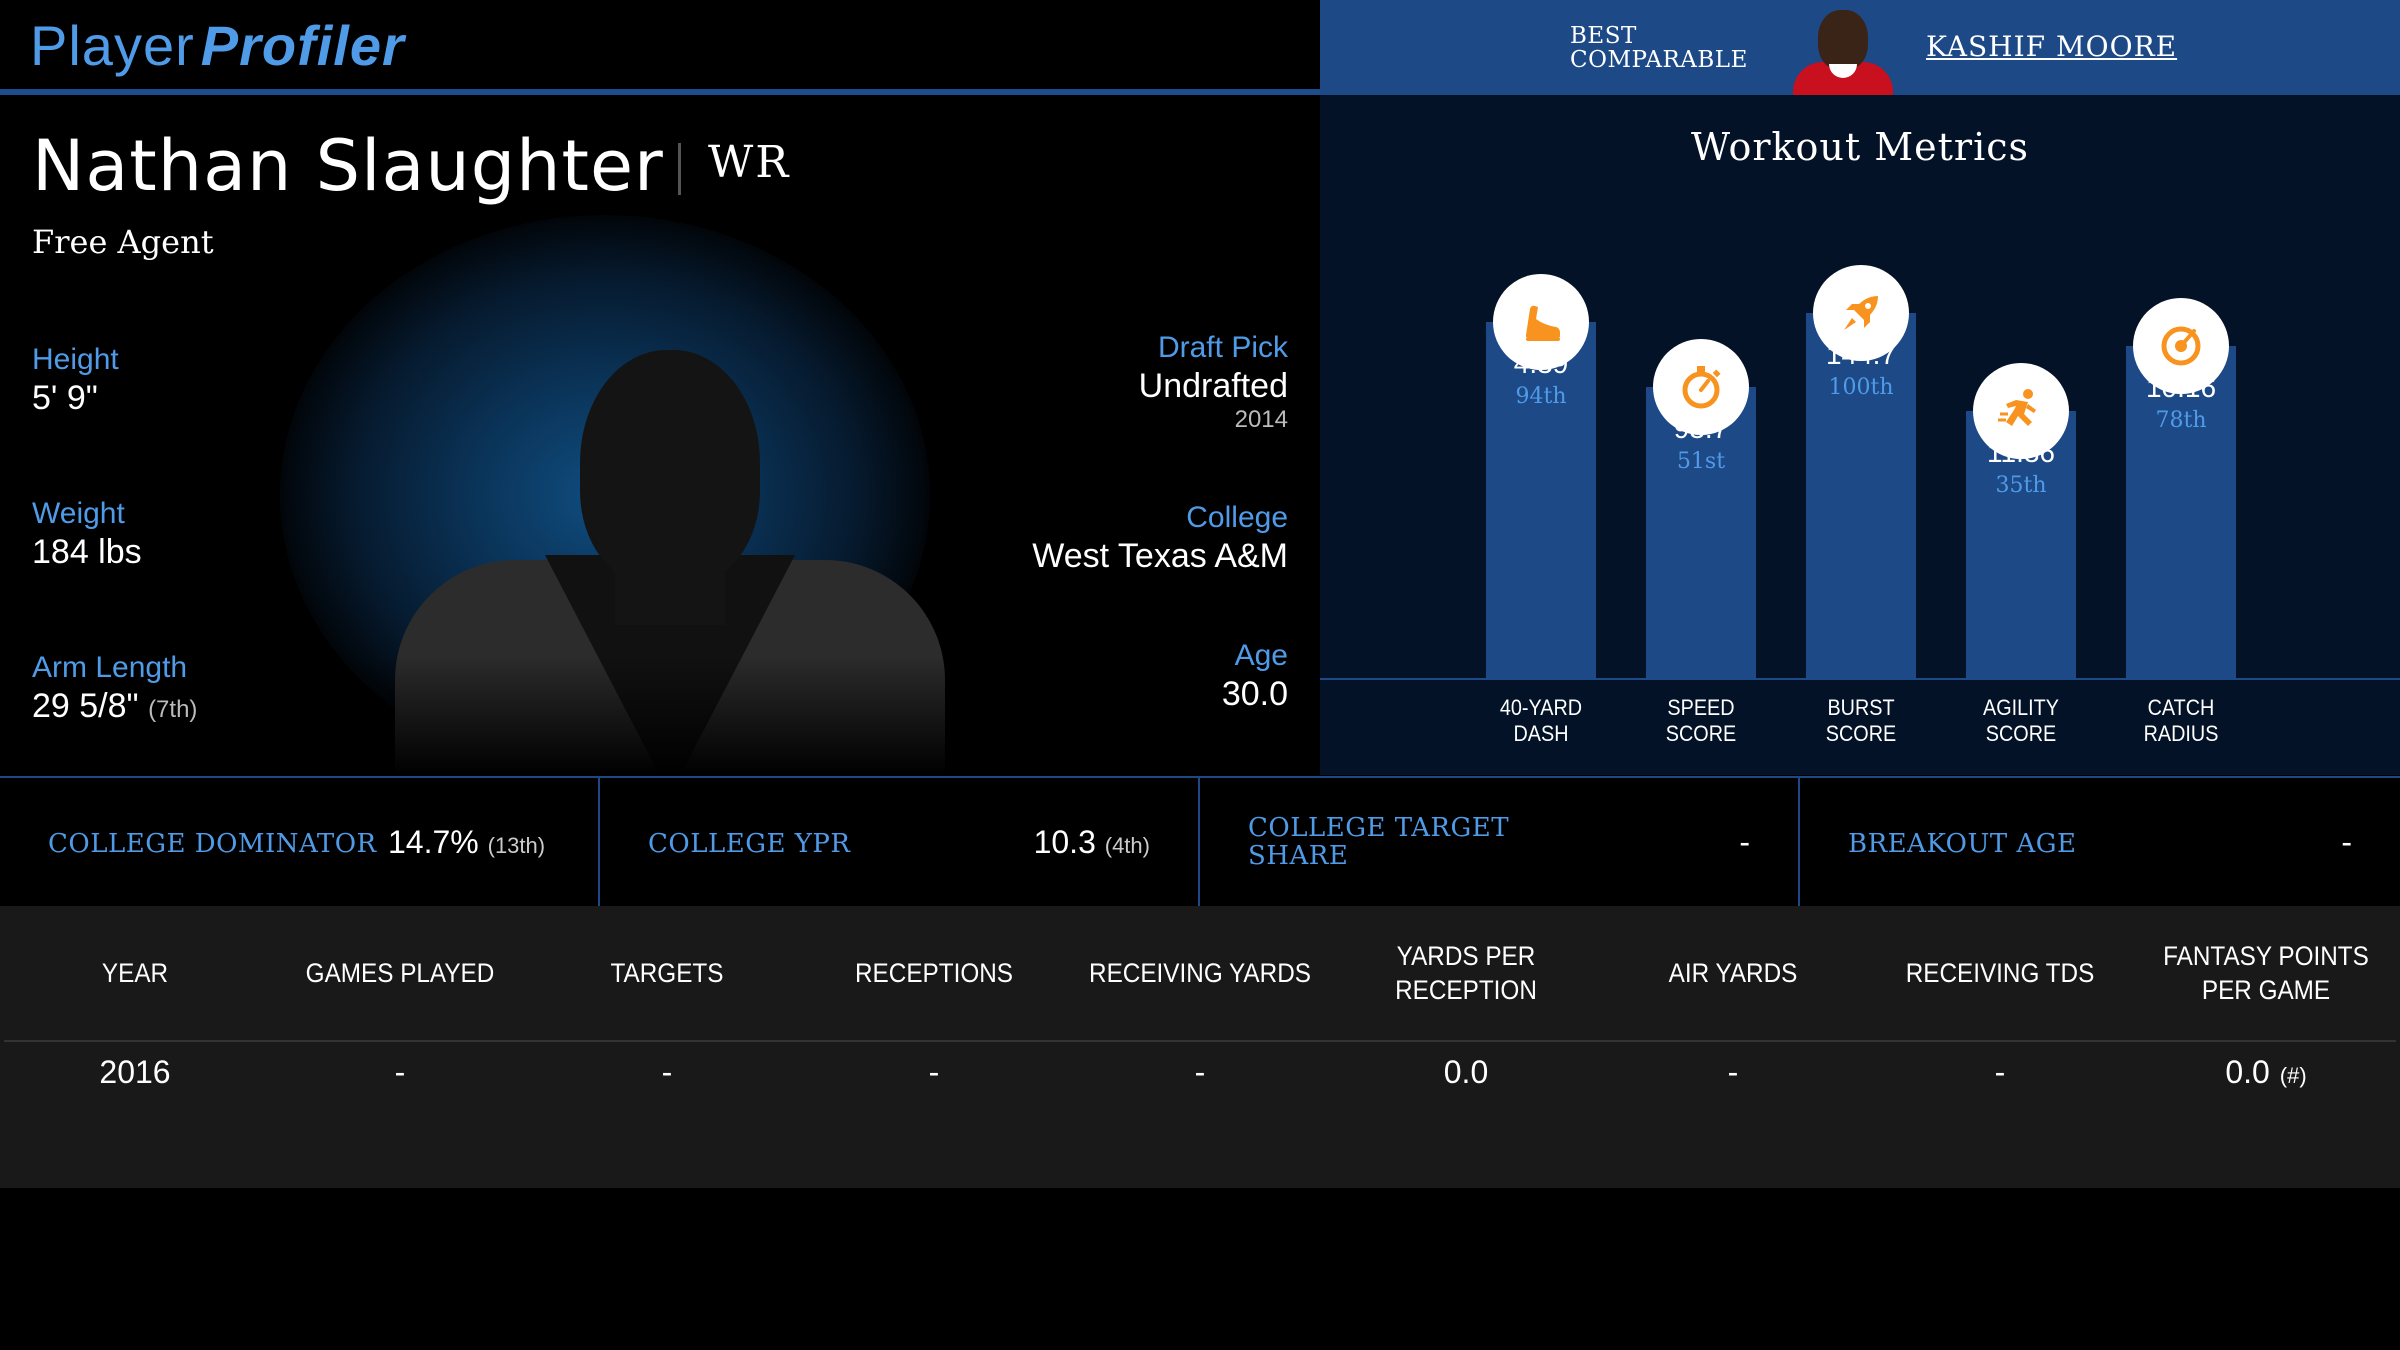 Image resolution: width=2400 pixels, height=1350 pixels. What do you see at coordinates (679, 169) in the screenshot?
I see `name-position-divider` at bounding box center [679, 169].